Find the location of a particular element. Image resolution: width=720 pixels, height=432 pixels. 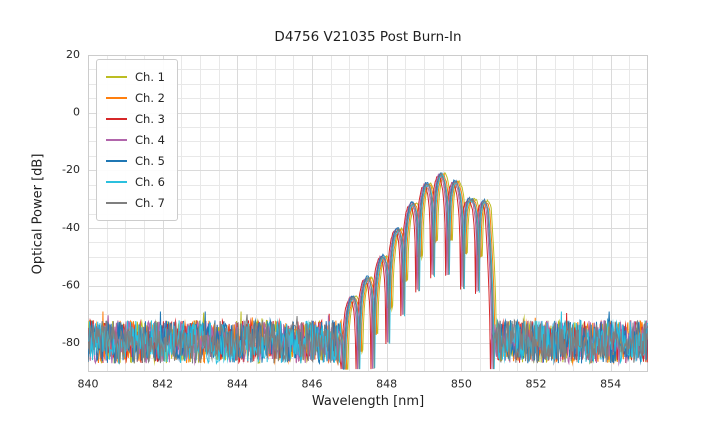

legend-label: Ch. 7 is located at coordinates (150, 203).